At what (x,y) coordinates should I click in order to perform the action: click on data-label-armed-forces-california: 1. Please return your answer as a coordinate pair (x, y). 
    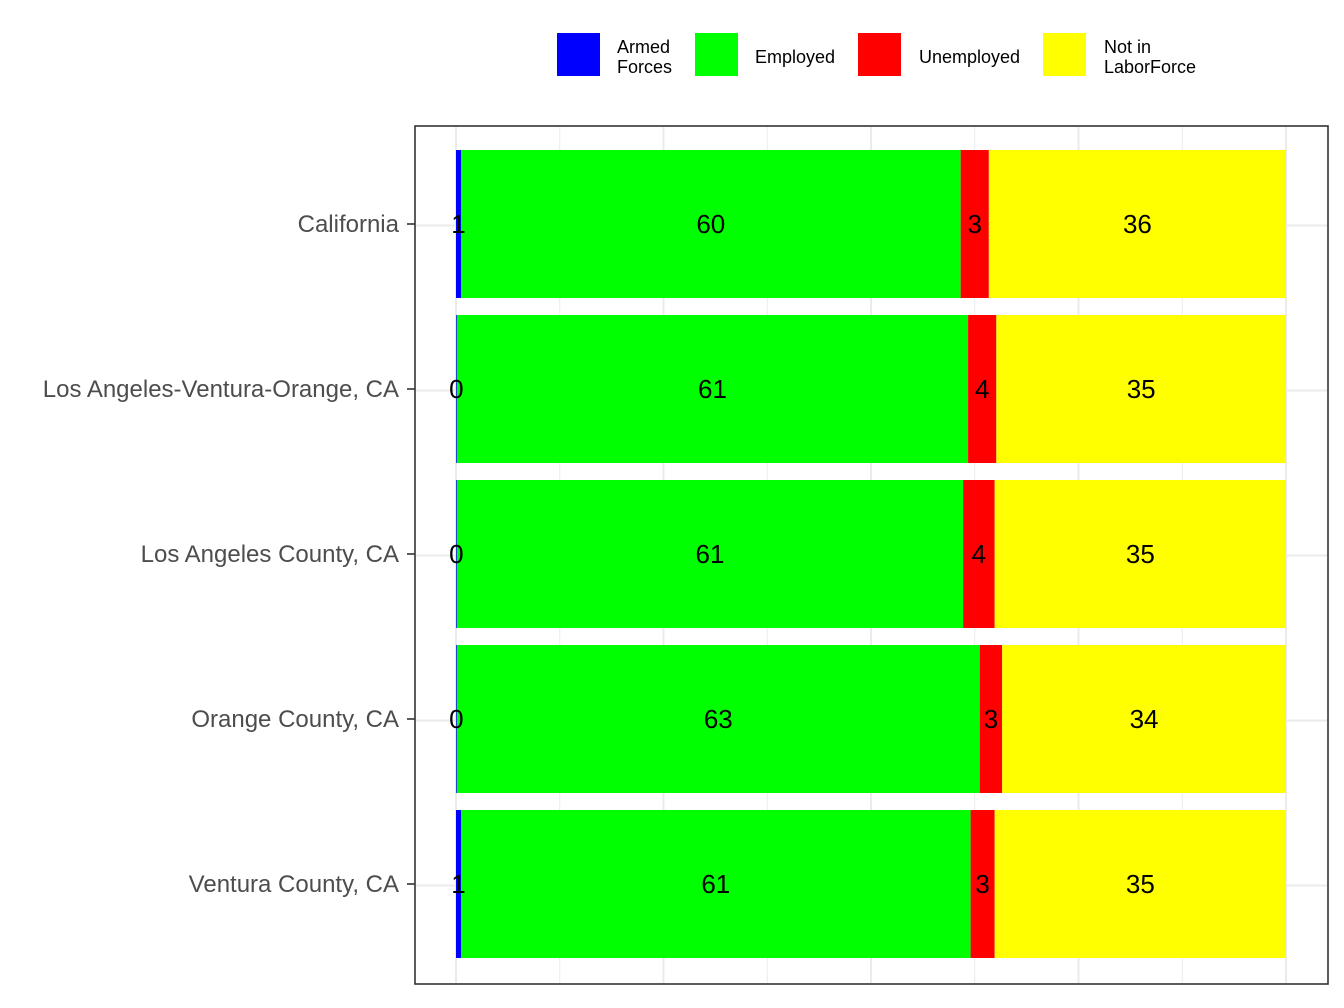
    Looking at the image, I should click on (458, 224).